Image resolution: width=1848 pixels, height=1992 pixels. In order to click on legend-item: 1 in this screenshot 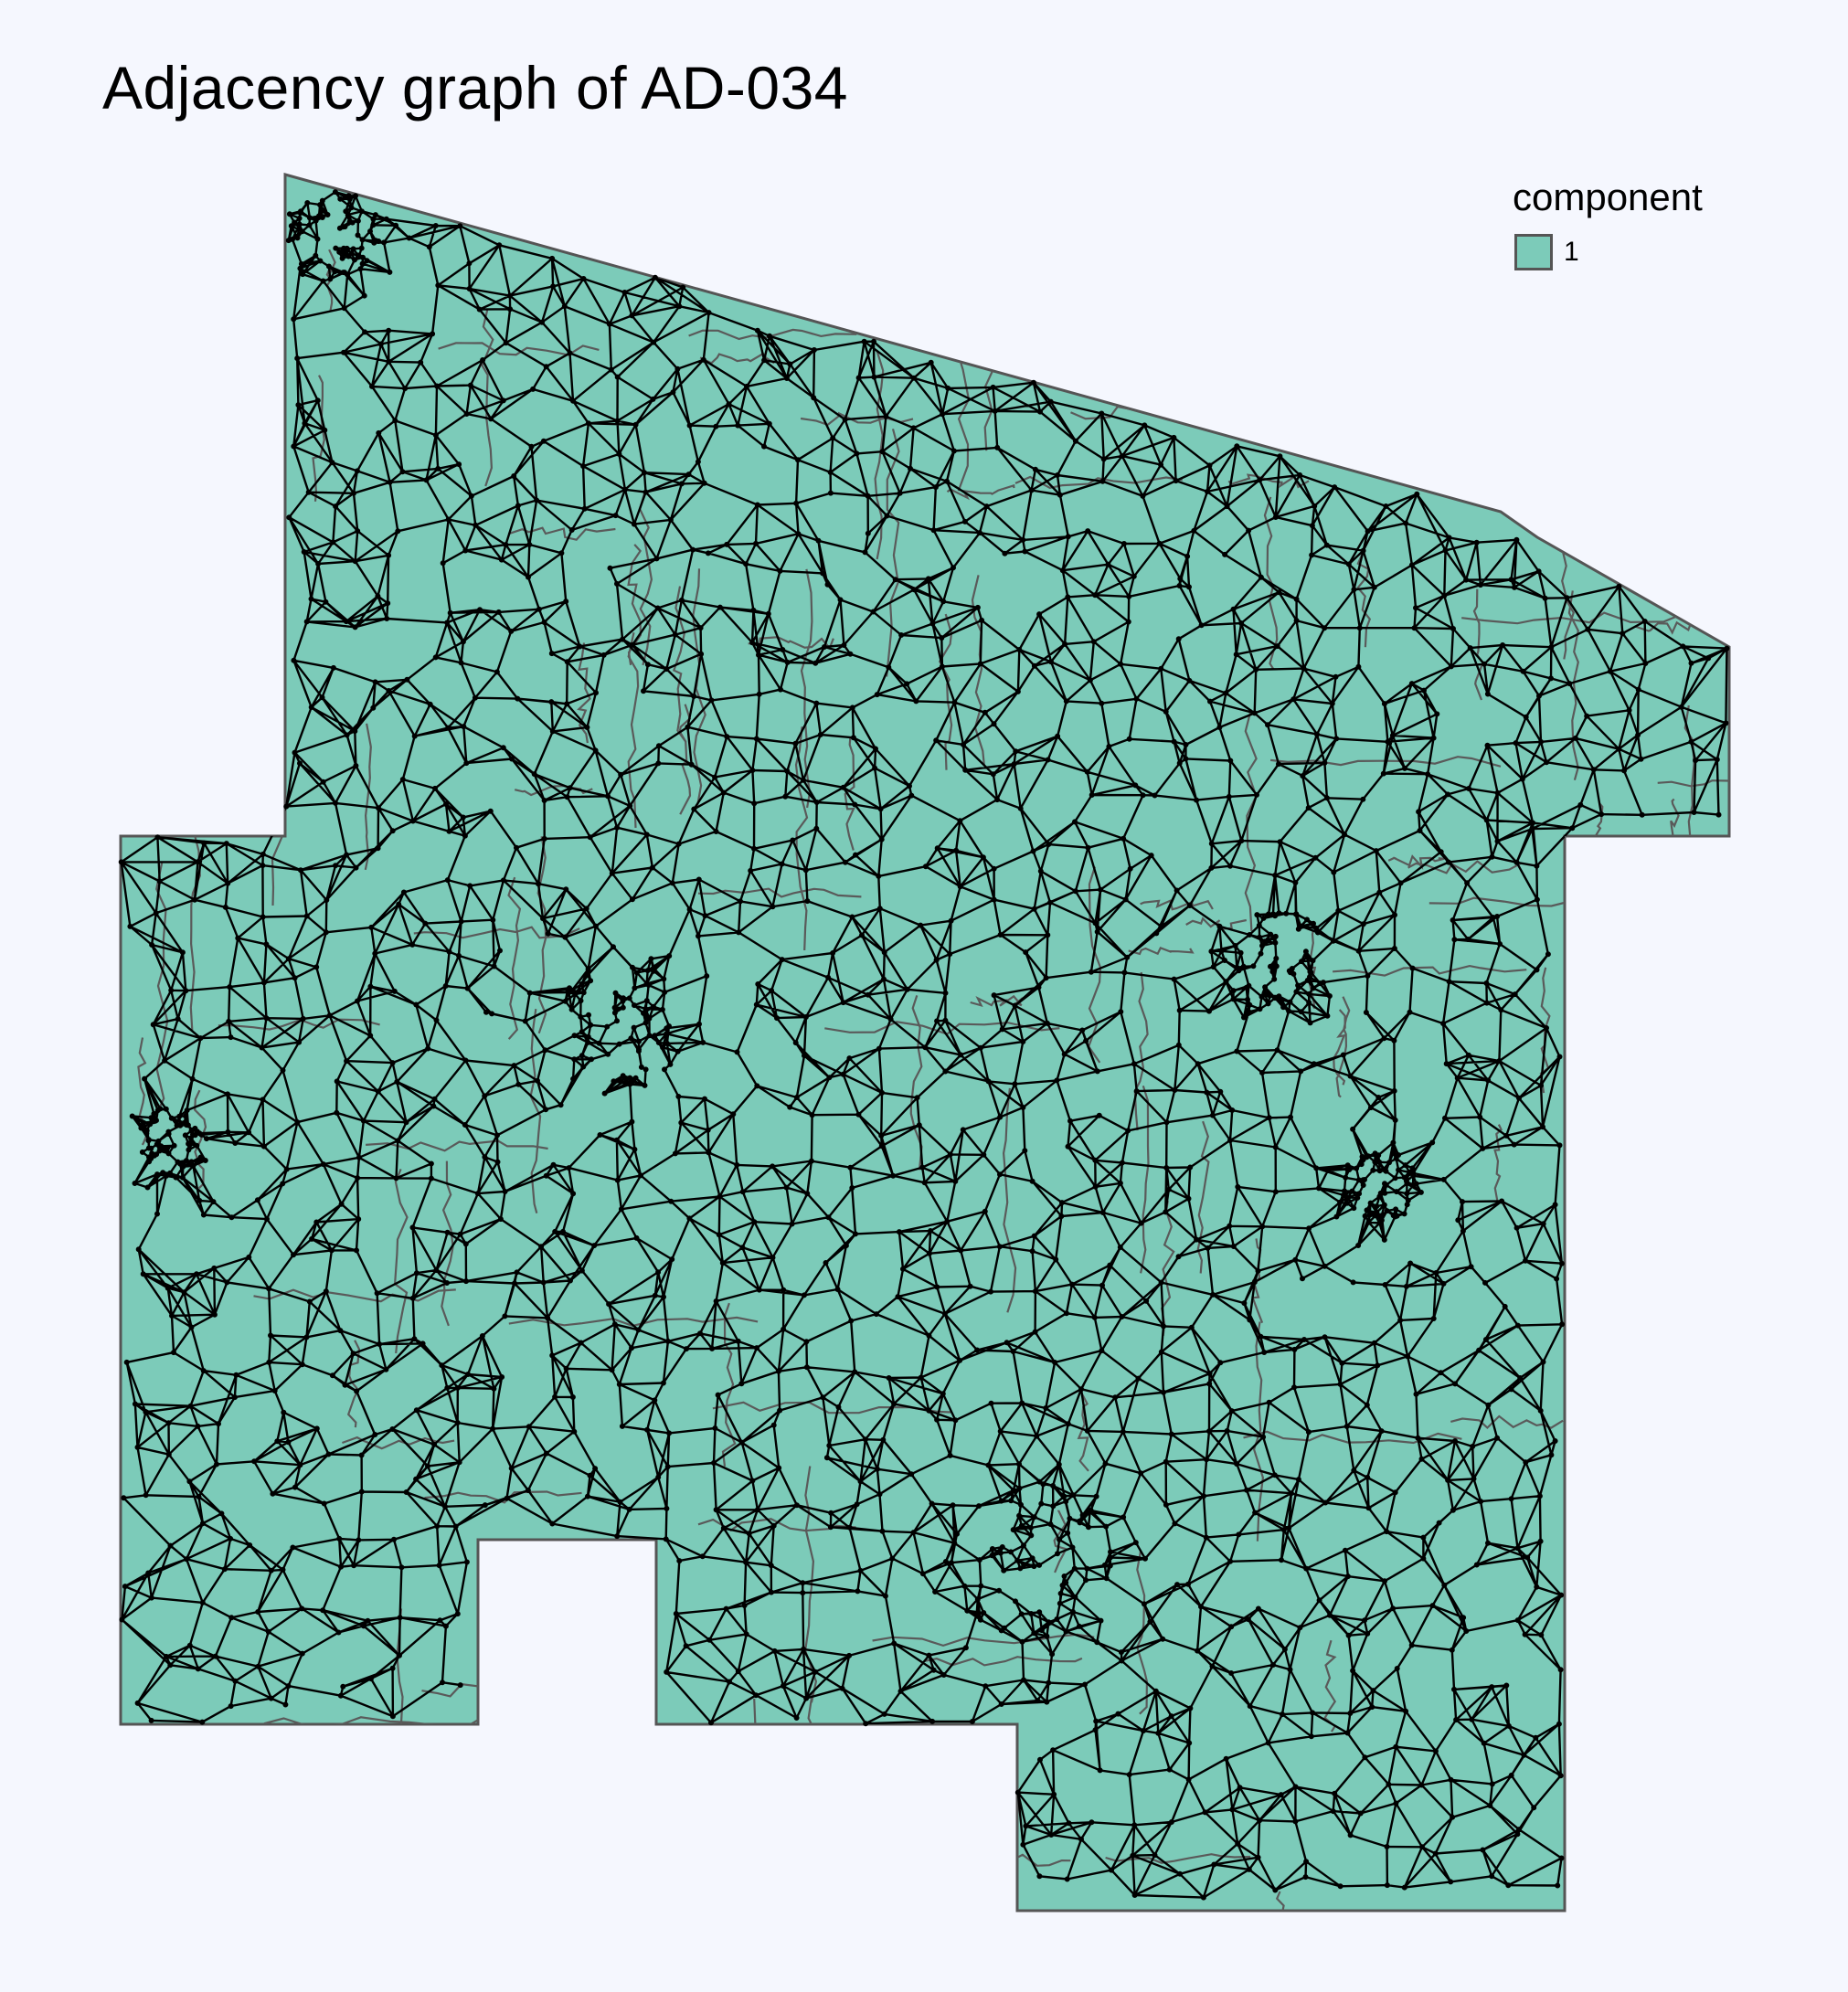, I will do `click(1608, 252)`.